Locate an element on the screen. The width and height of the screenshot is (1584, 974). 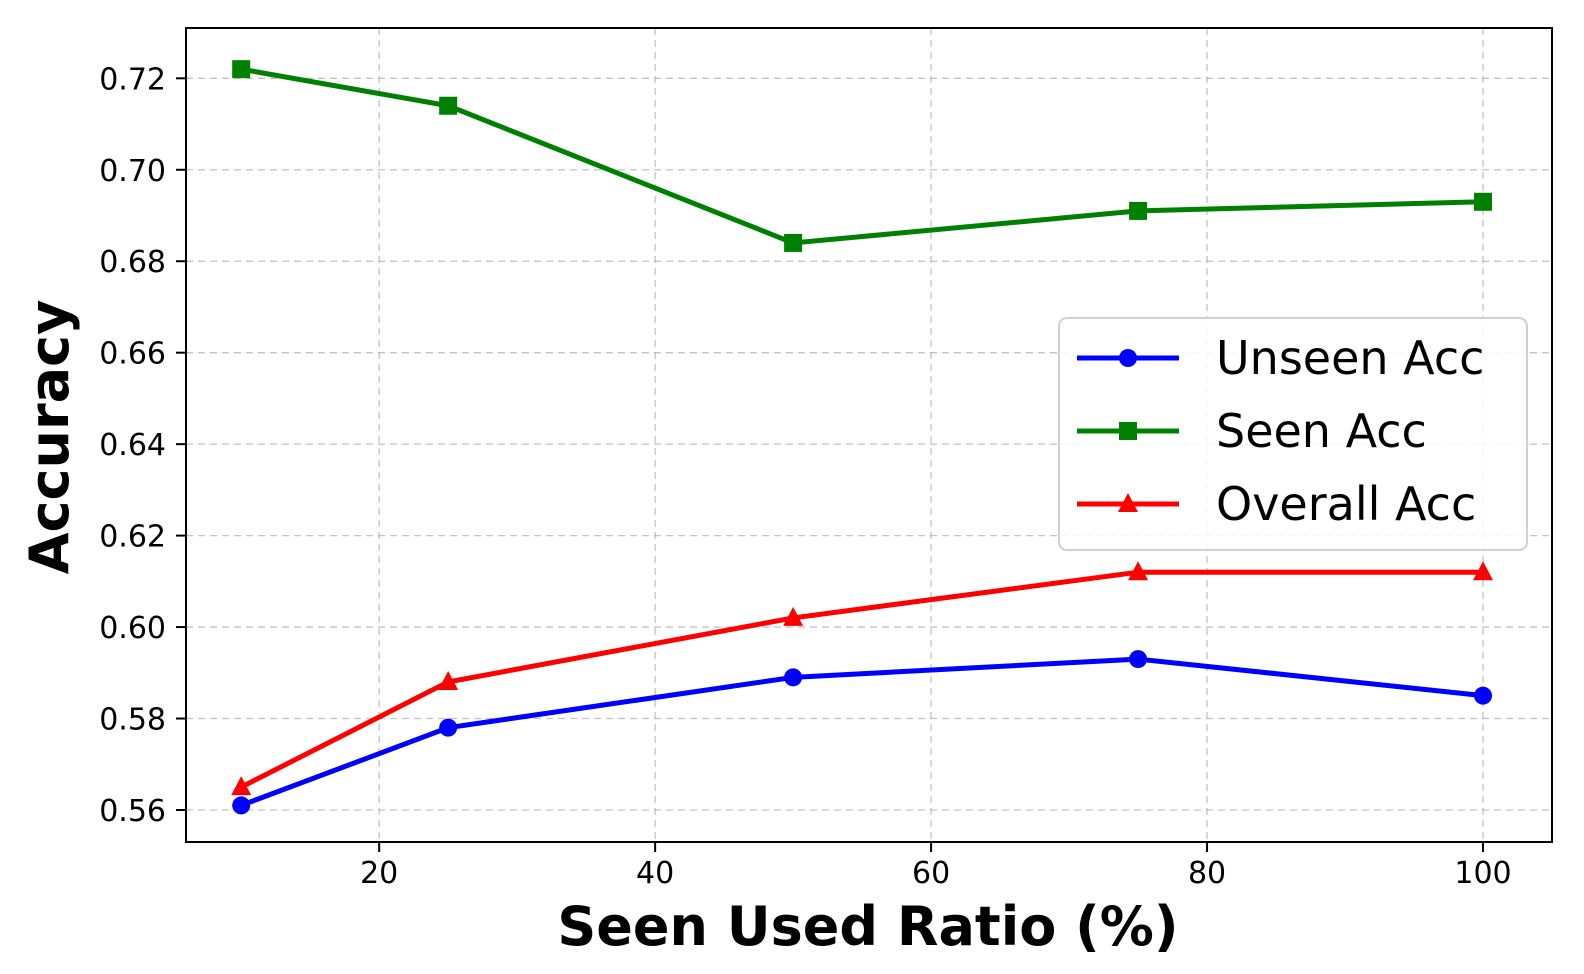
legend-item-unseen-acc: Unseen Acc is located at coordinates (1280, 358).